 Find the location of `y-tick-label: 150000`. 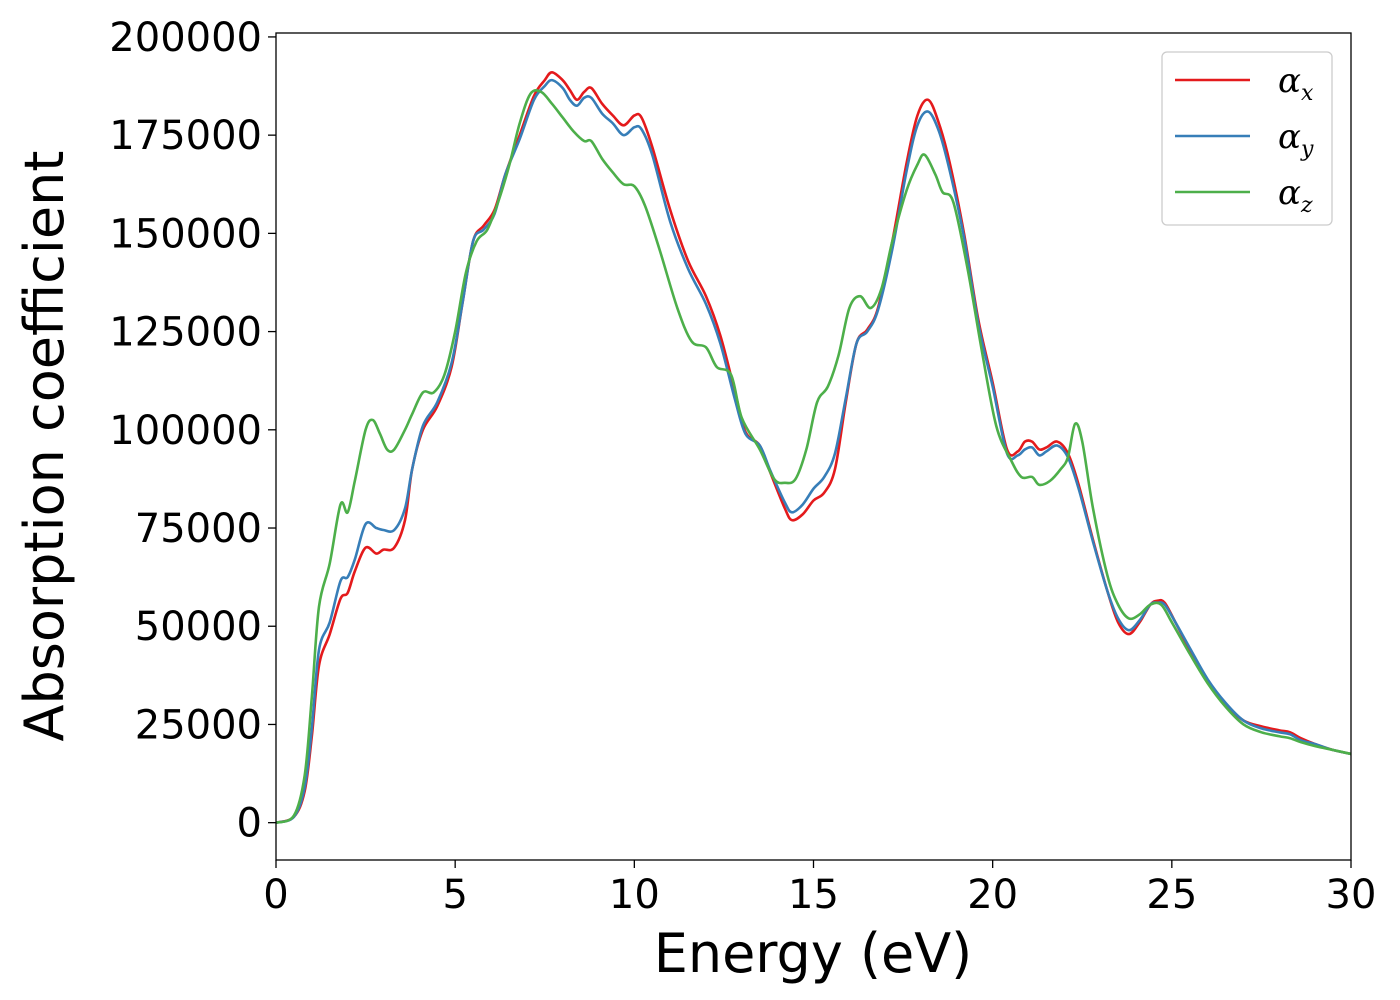

y-tick-label: 150000 is located at coordinates (185, 234).